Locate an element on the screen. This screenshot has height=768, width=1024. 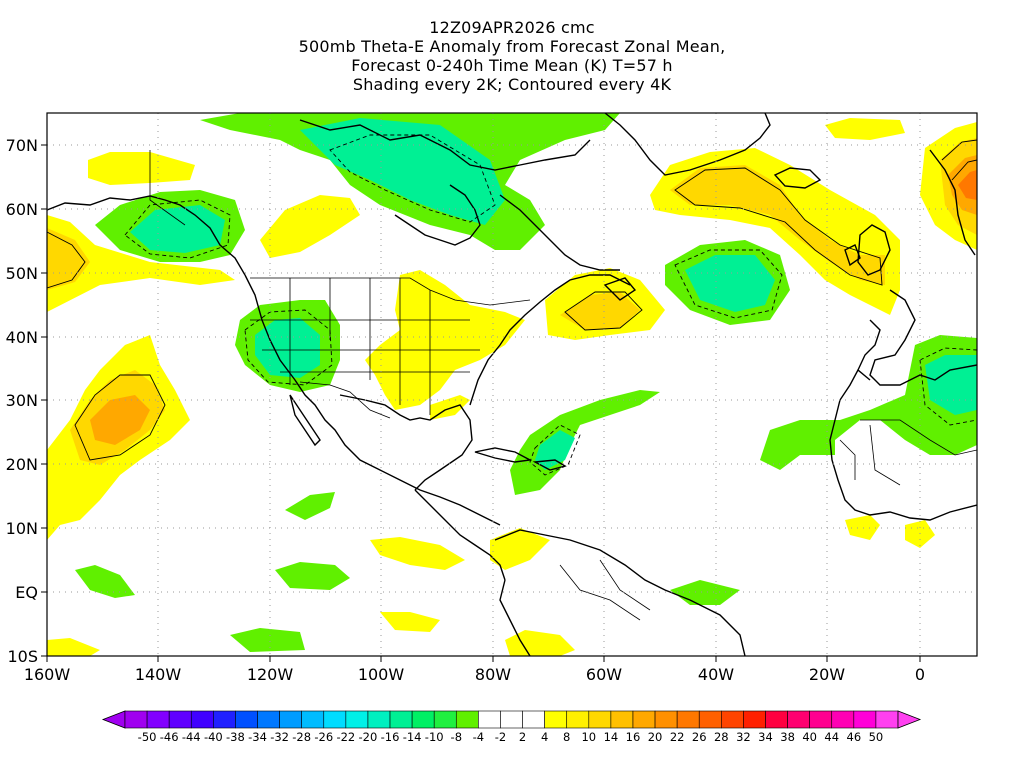
coast-arctic-islands is located at coordinates (445, 145).